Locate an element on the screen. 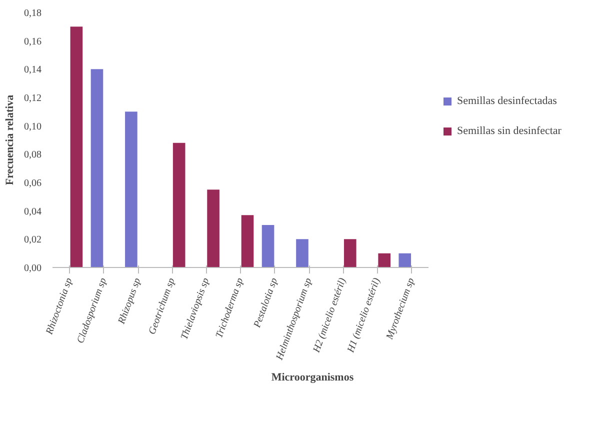 This screenshot has width=590, height=437. legend-label: Semillas desinfectadas is located at coordinates (507, 101).